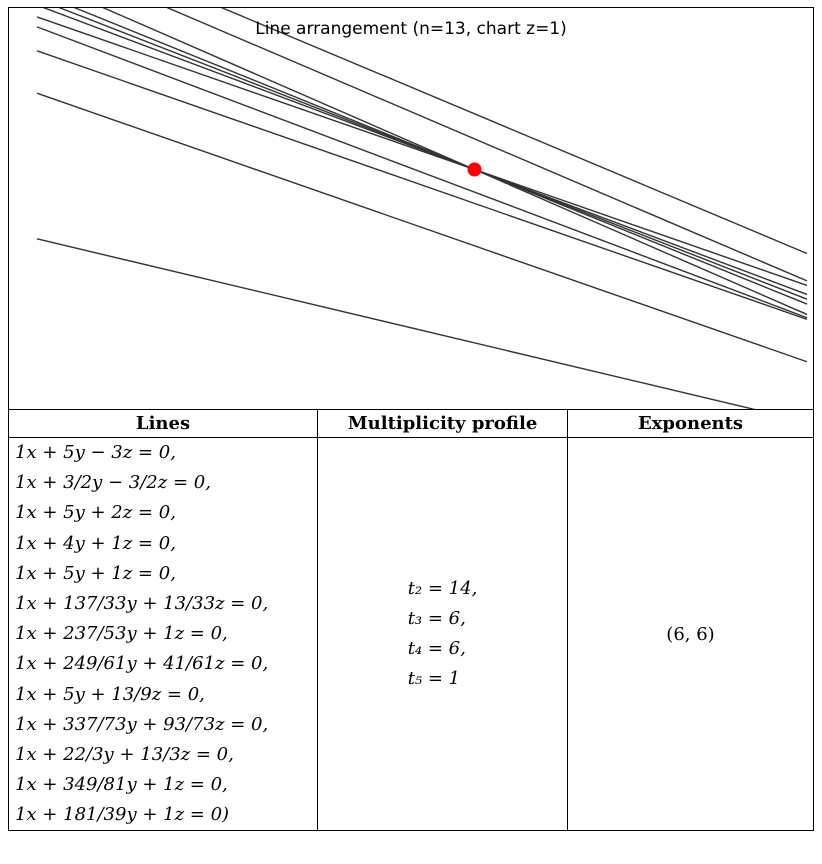 This screenshot has height=864, width=822. What do you see at coordinates (95, 452) in the screenshot?
I see `line-equation: 1x + 5y − 3z = 0,` at bounding box center [95, 452].